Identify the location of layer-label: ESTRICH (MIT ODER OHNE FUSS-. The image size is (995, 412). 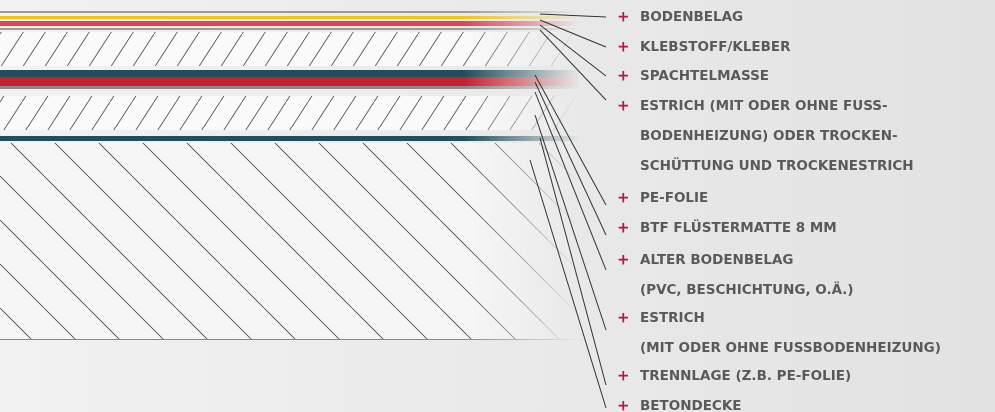
(764, 106).